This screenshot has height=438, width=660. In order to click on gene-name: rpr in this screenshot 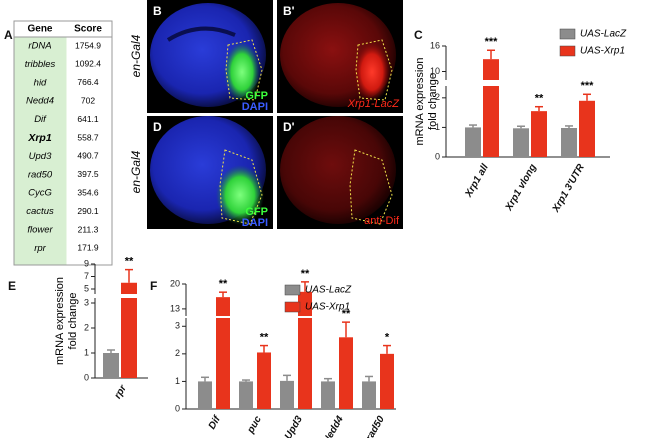, I will do `click(40, 248)`.